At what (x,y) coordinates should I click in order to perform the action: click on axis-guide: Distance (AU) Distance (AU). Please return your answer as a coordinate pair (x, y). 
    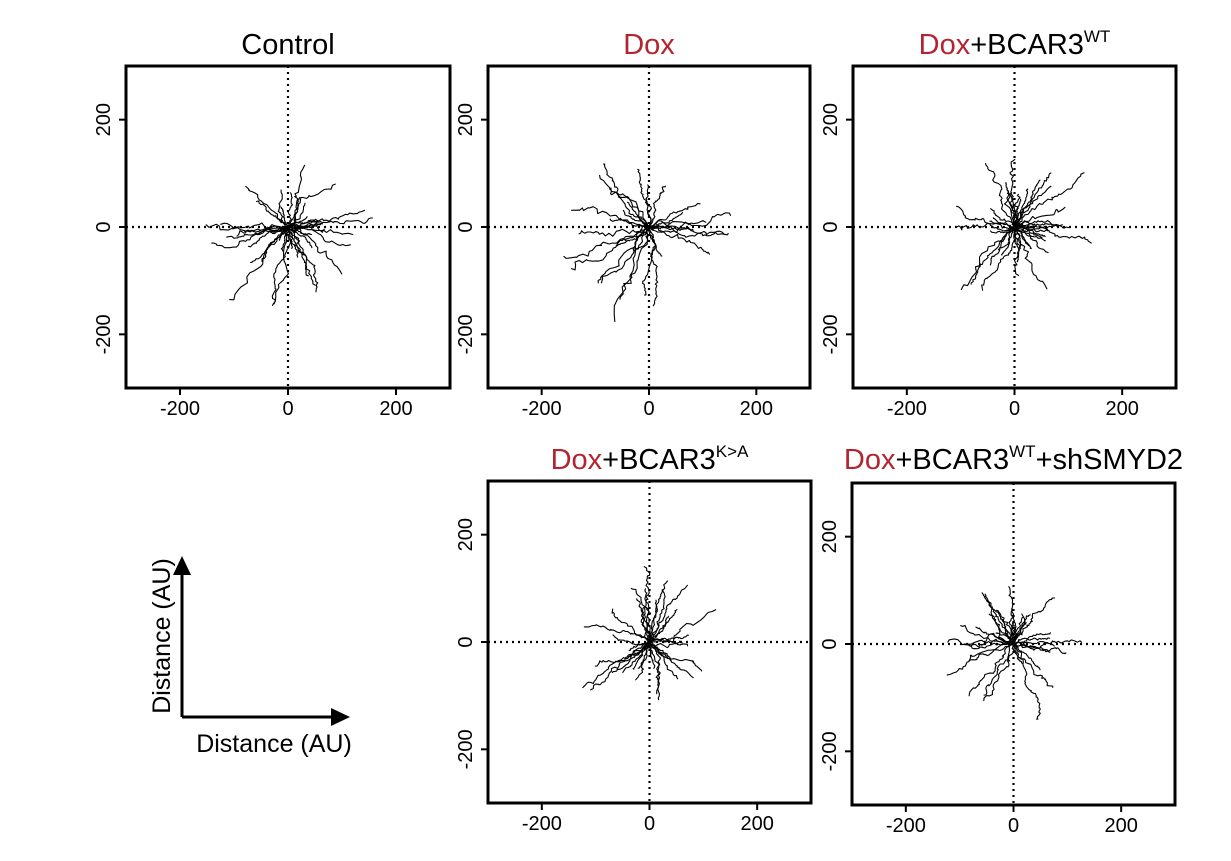
    Looking at the image, I should click on (250, 657).